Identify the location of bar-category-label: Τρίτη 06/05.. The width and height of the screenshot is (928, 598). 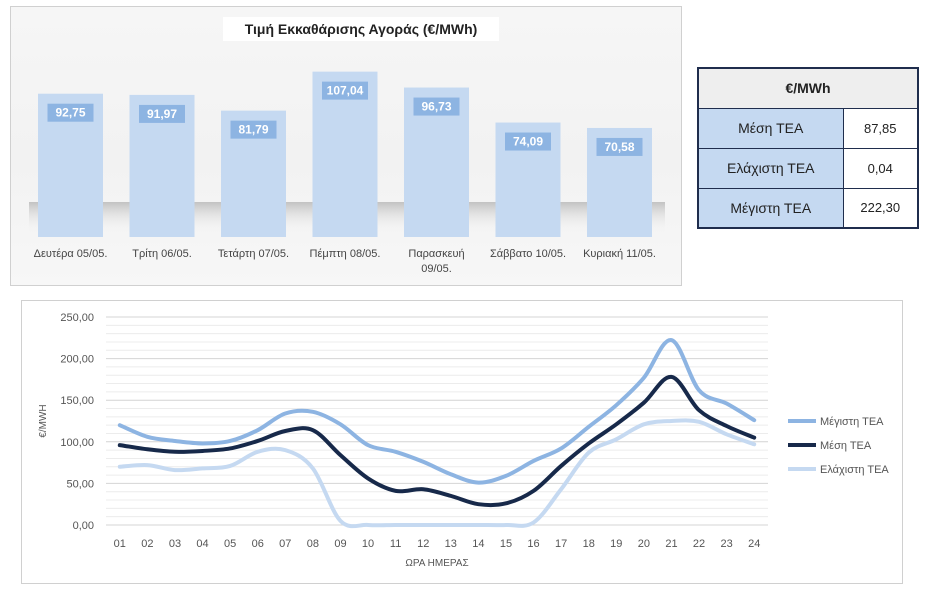
(162, 254).